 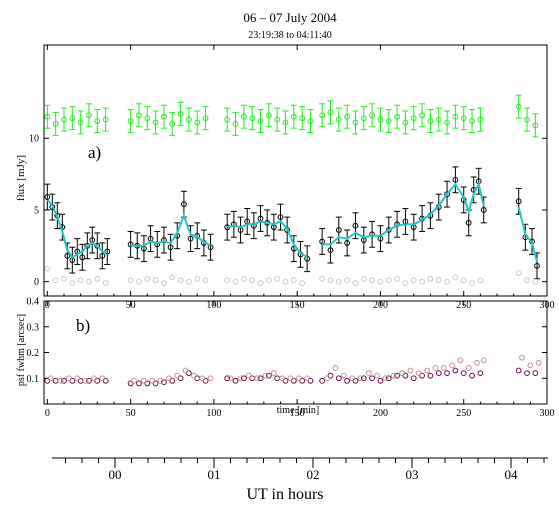 I want to click on ut-axis: 00 01 02 03 04, so click(x=300, y=469).